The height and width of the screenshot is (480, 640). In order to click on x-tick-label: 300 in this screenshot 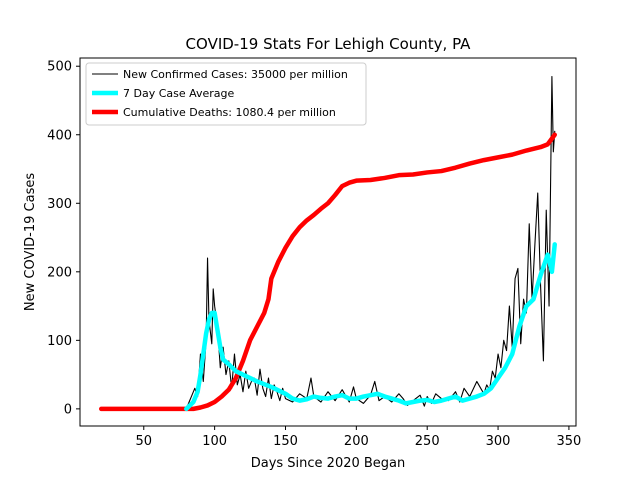, I will do `click(498, 441)`.